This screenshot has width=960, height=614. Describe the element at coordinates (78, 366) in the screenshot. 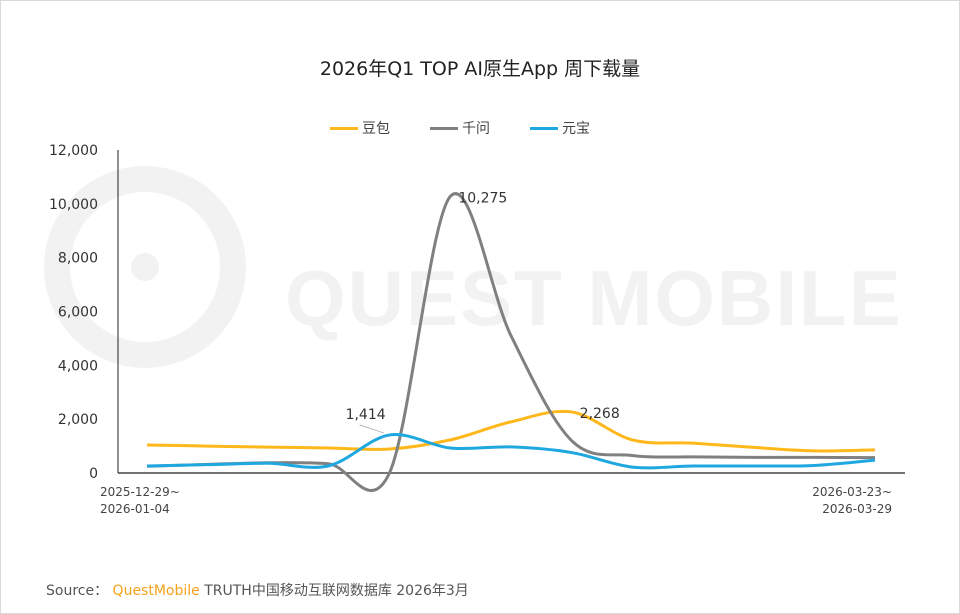

I see `y-tick-label: 4,000` at that location.